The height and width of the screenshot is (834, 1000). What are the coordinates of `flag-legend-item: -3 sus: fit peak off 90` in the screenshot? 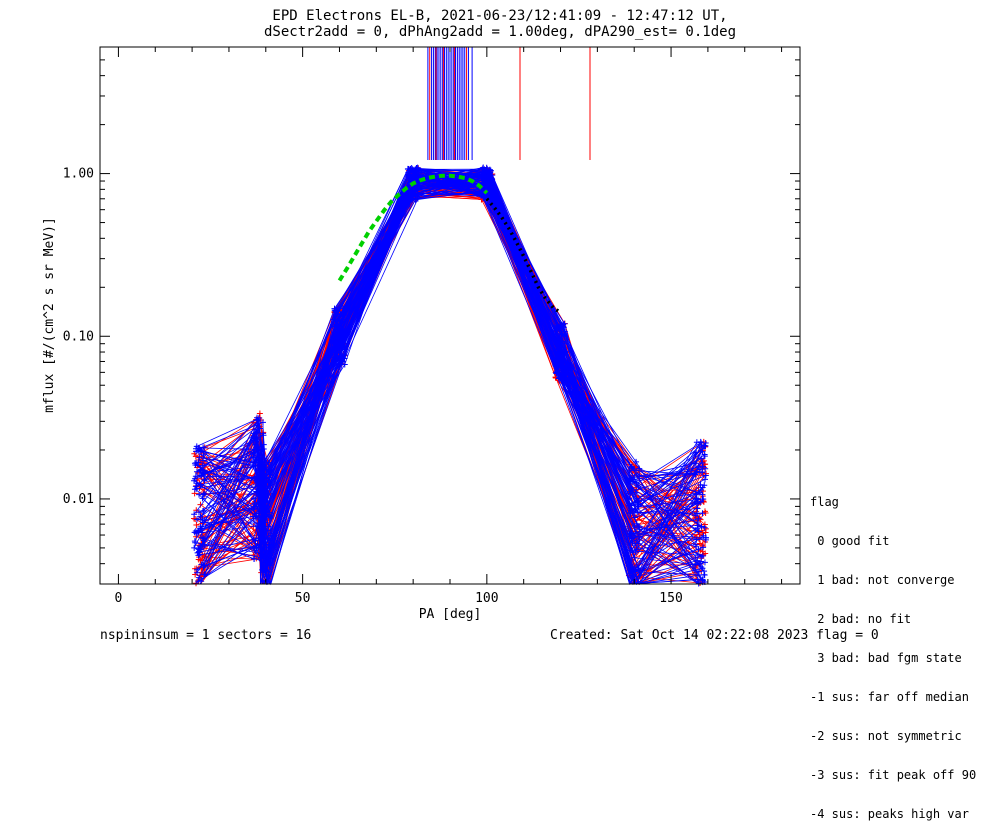 It's located at (893, 775).